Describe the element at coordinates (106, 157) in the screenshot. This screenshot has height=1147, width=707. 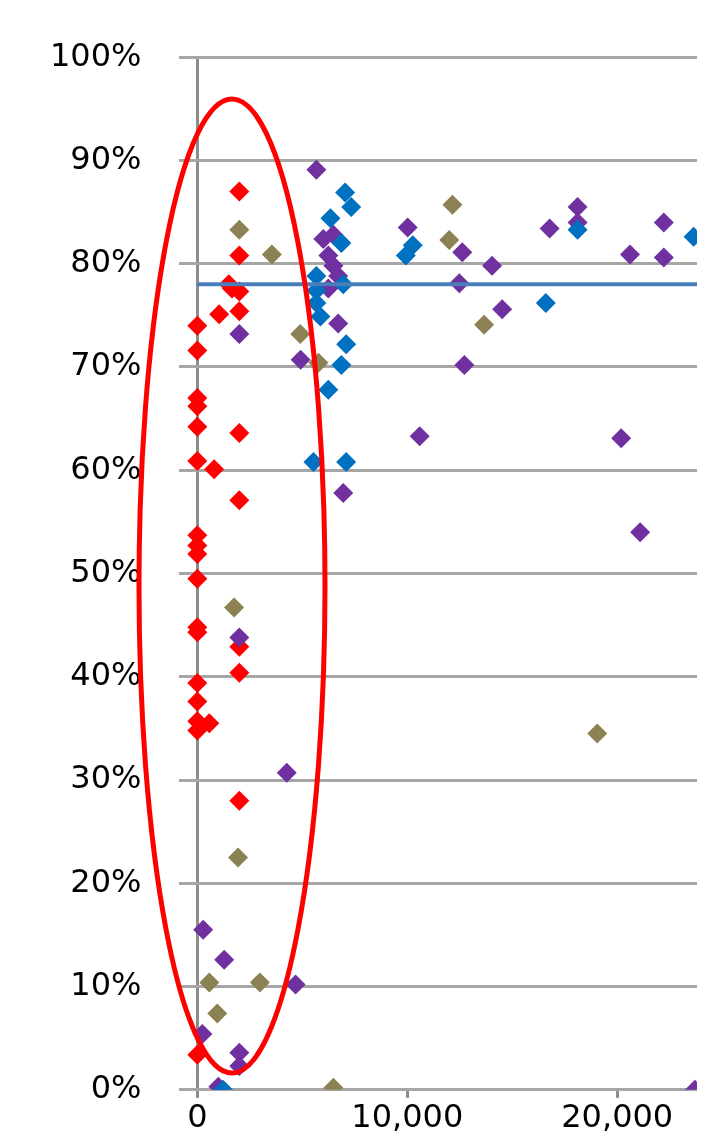
I see `y-tick-label: 90%` at that location.